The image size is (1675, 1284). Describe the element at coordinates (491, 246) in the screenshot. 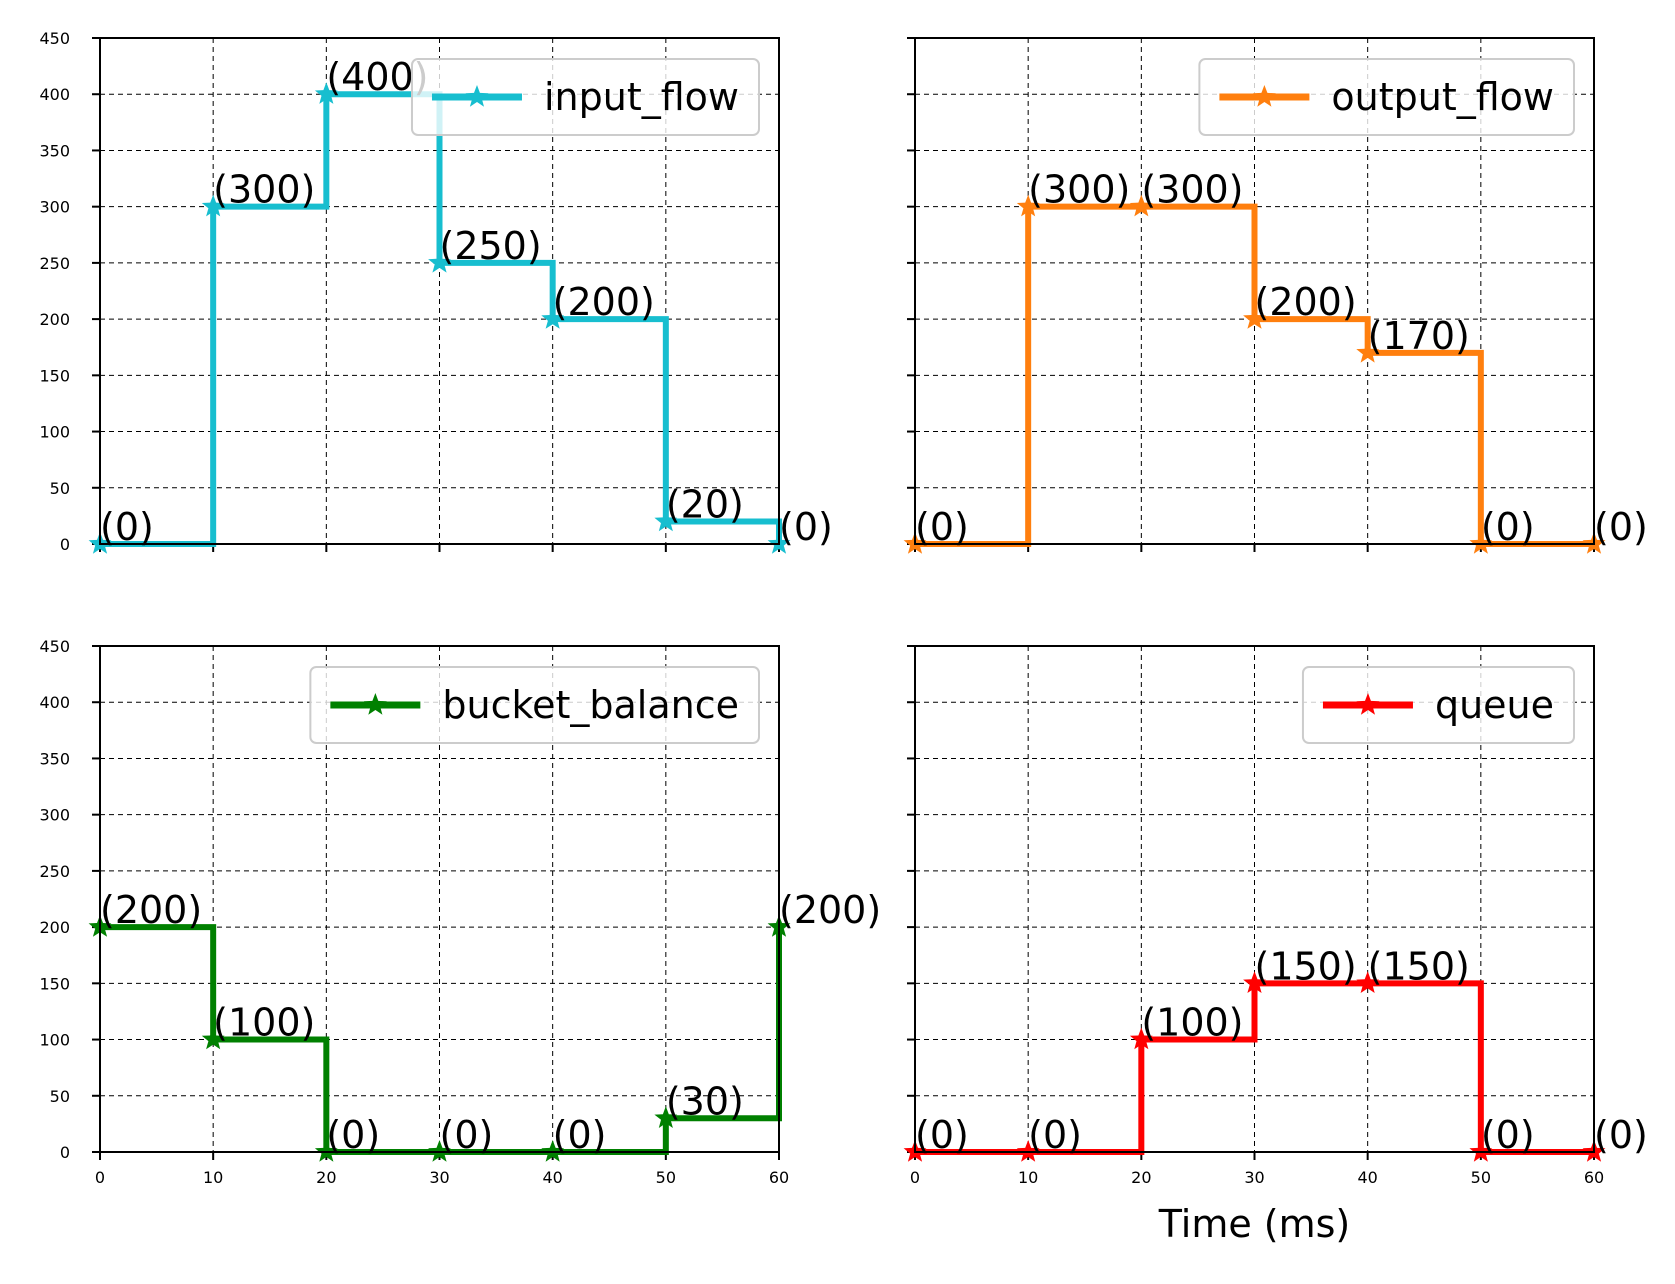

I see `data-label: (250)` at that location.